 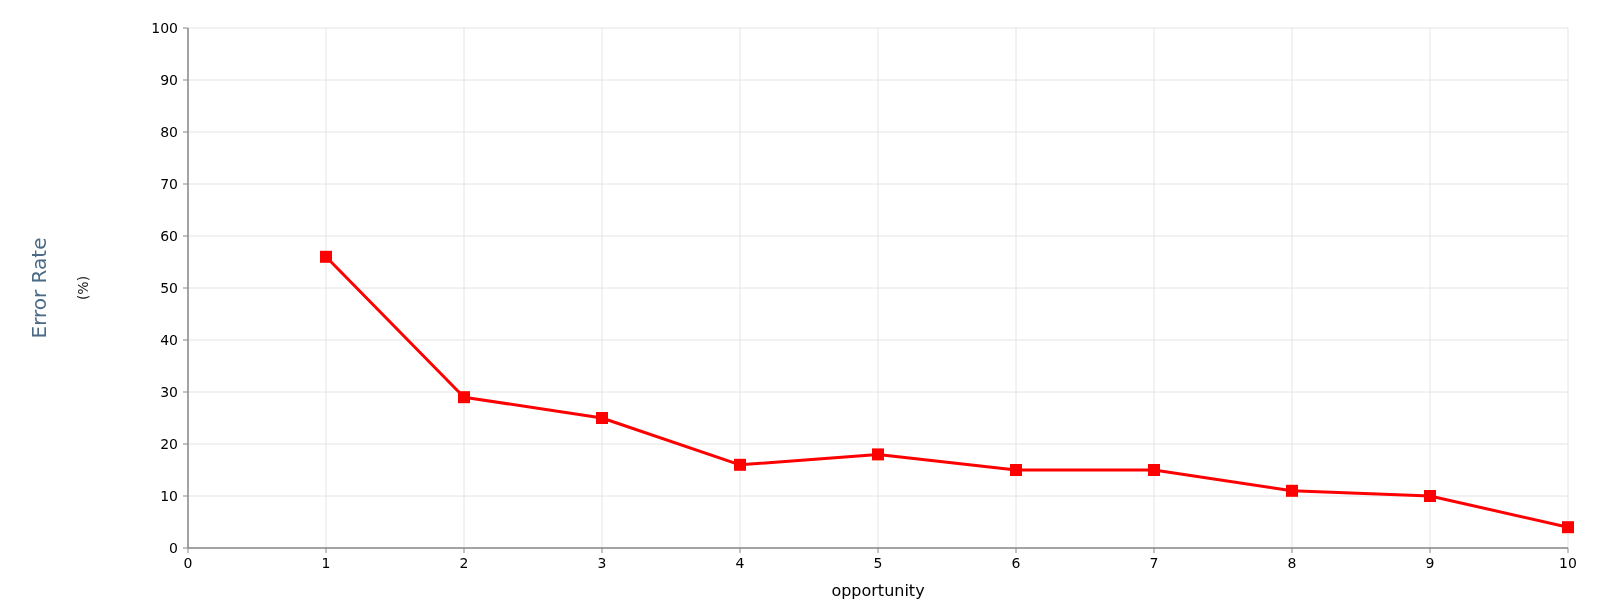 I want to click on x-tick-label: 8, so click(x=1292, y=563).